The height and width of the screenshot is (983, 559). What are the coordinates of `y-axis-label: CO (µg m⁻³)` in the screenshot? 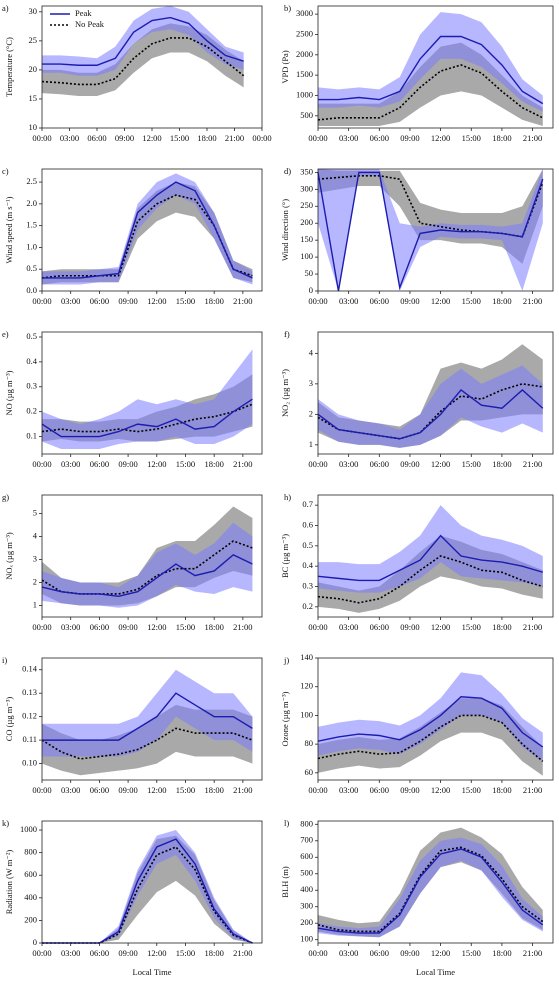 It's located at (9, 719).